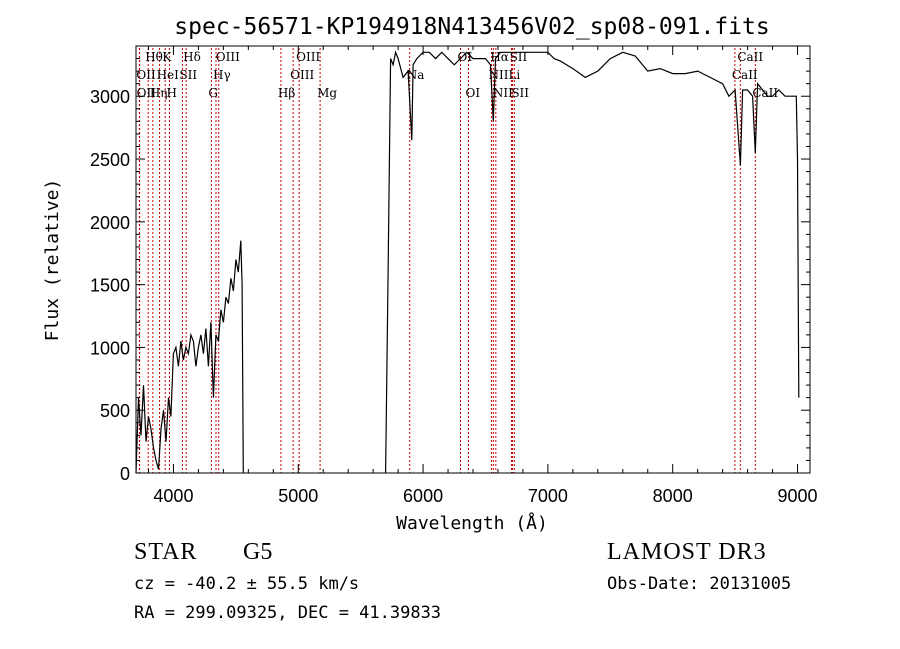  What do you see at coordinates (298, 496) in the screenshot?
I see `x-tick-label-1: 5000` at bounding box center [298, 496].